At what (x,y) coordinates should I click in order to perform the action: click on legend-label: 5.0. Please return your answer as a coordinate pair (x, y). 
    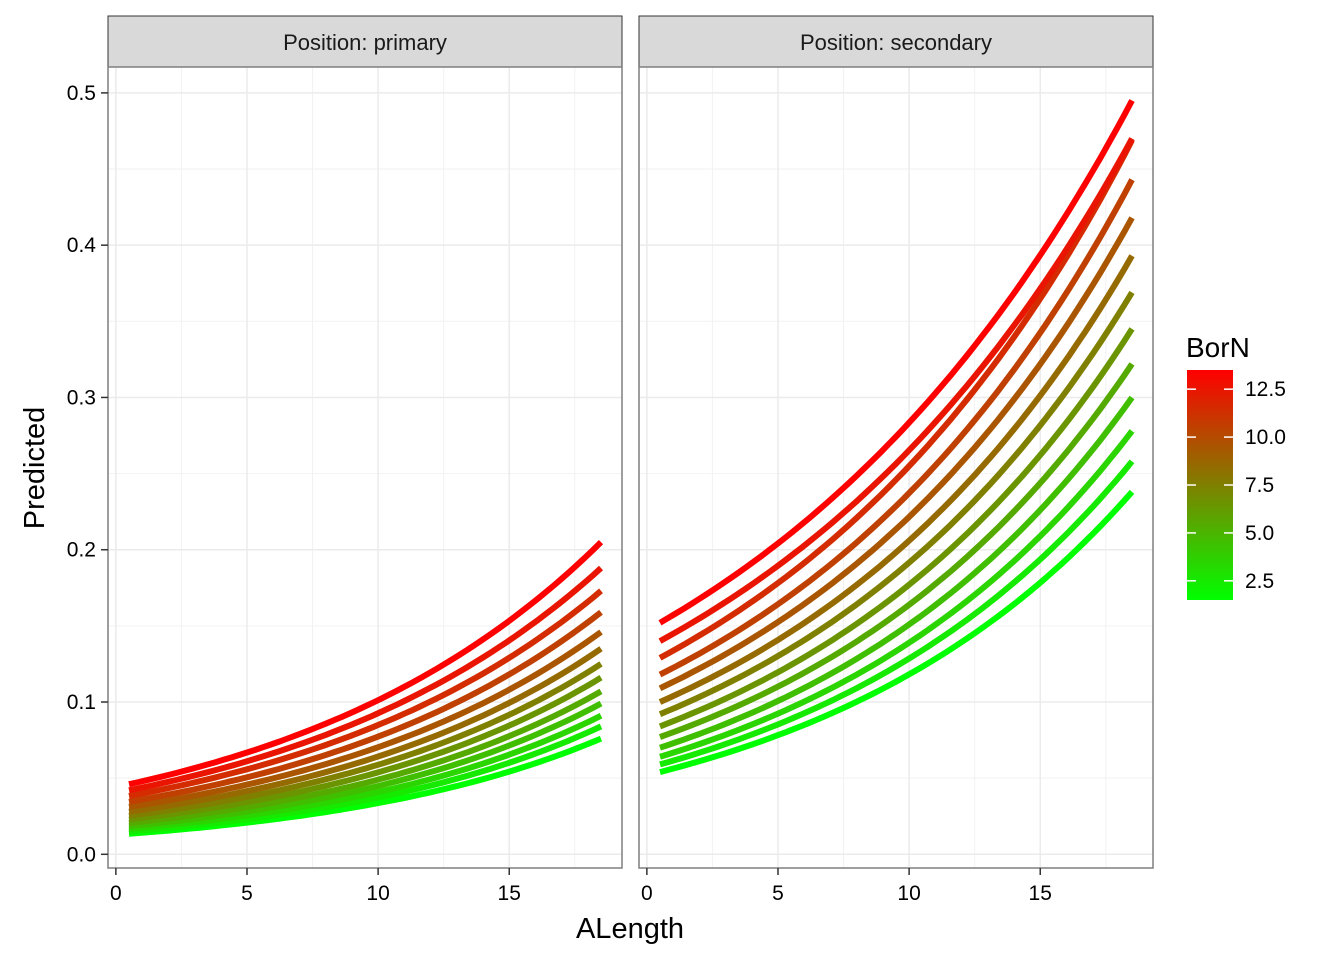
    Looking at the image, I should click on (1259, 533).